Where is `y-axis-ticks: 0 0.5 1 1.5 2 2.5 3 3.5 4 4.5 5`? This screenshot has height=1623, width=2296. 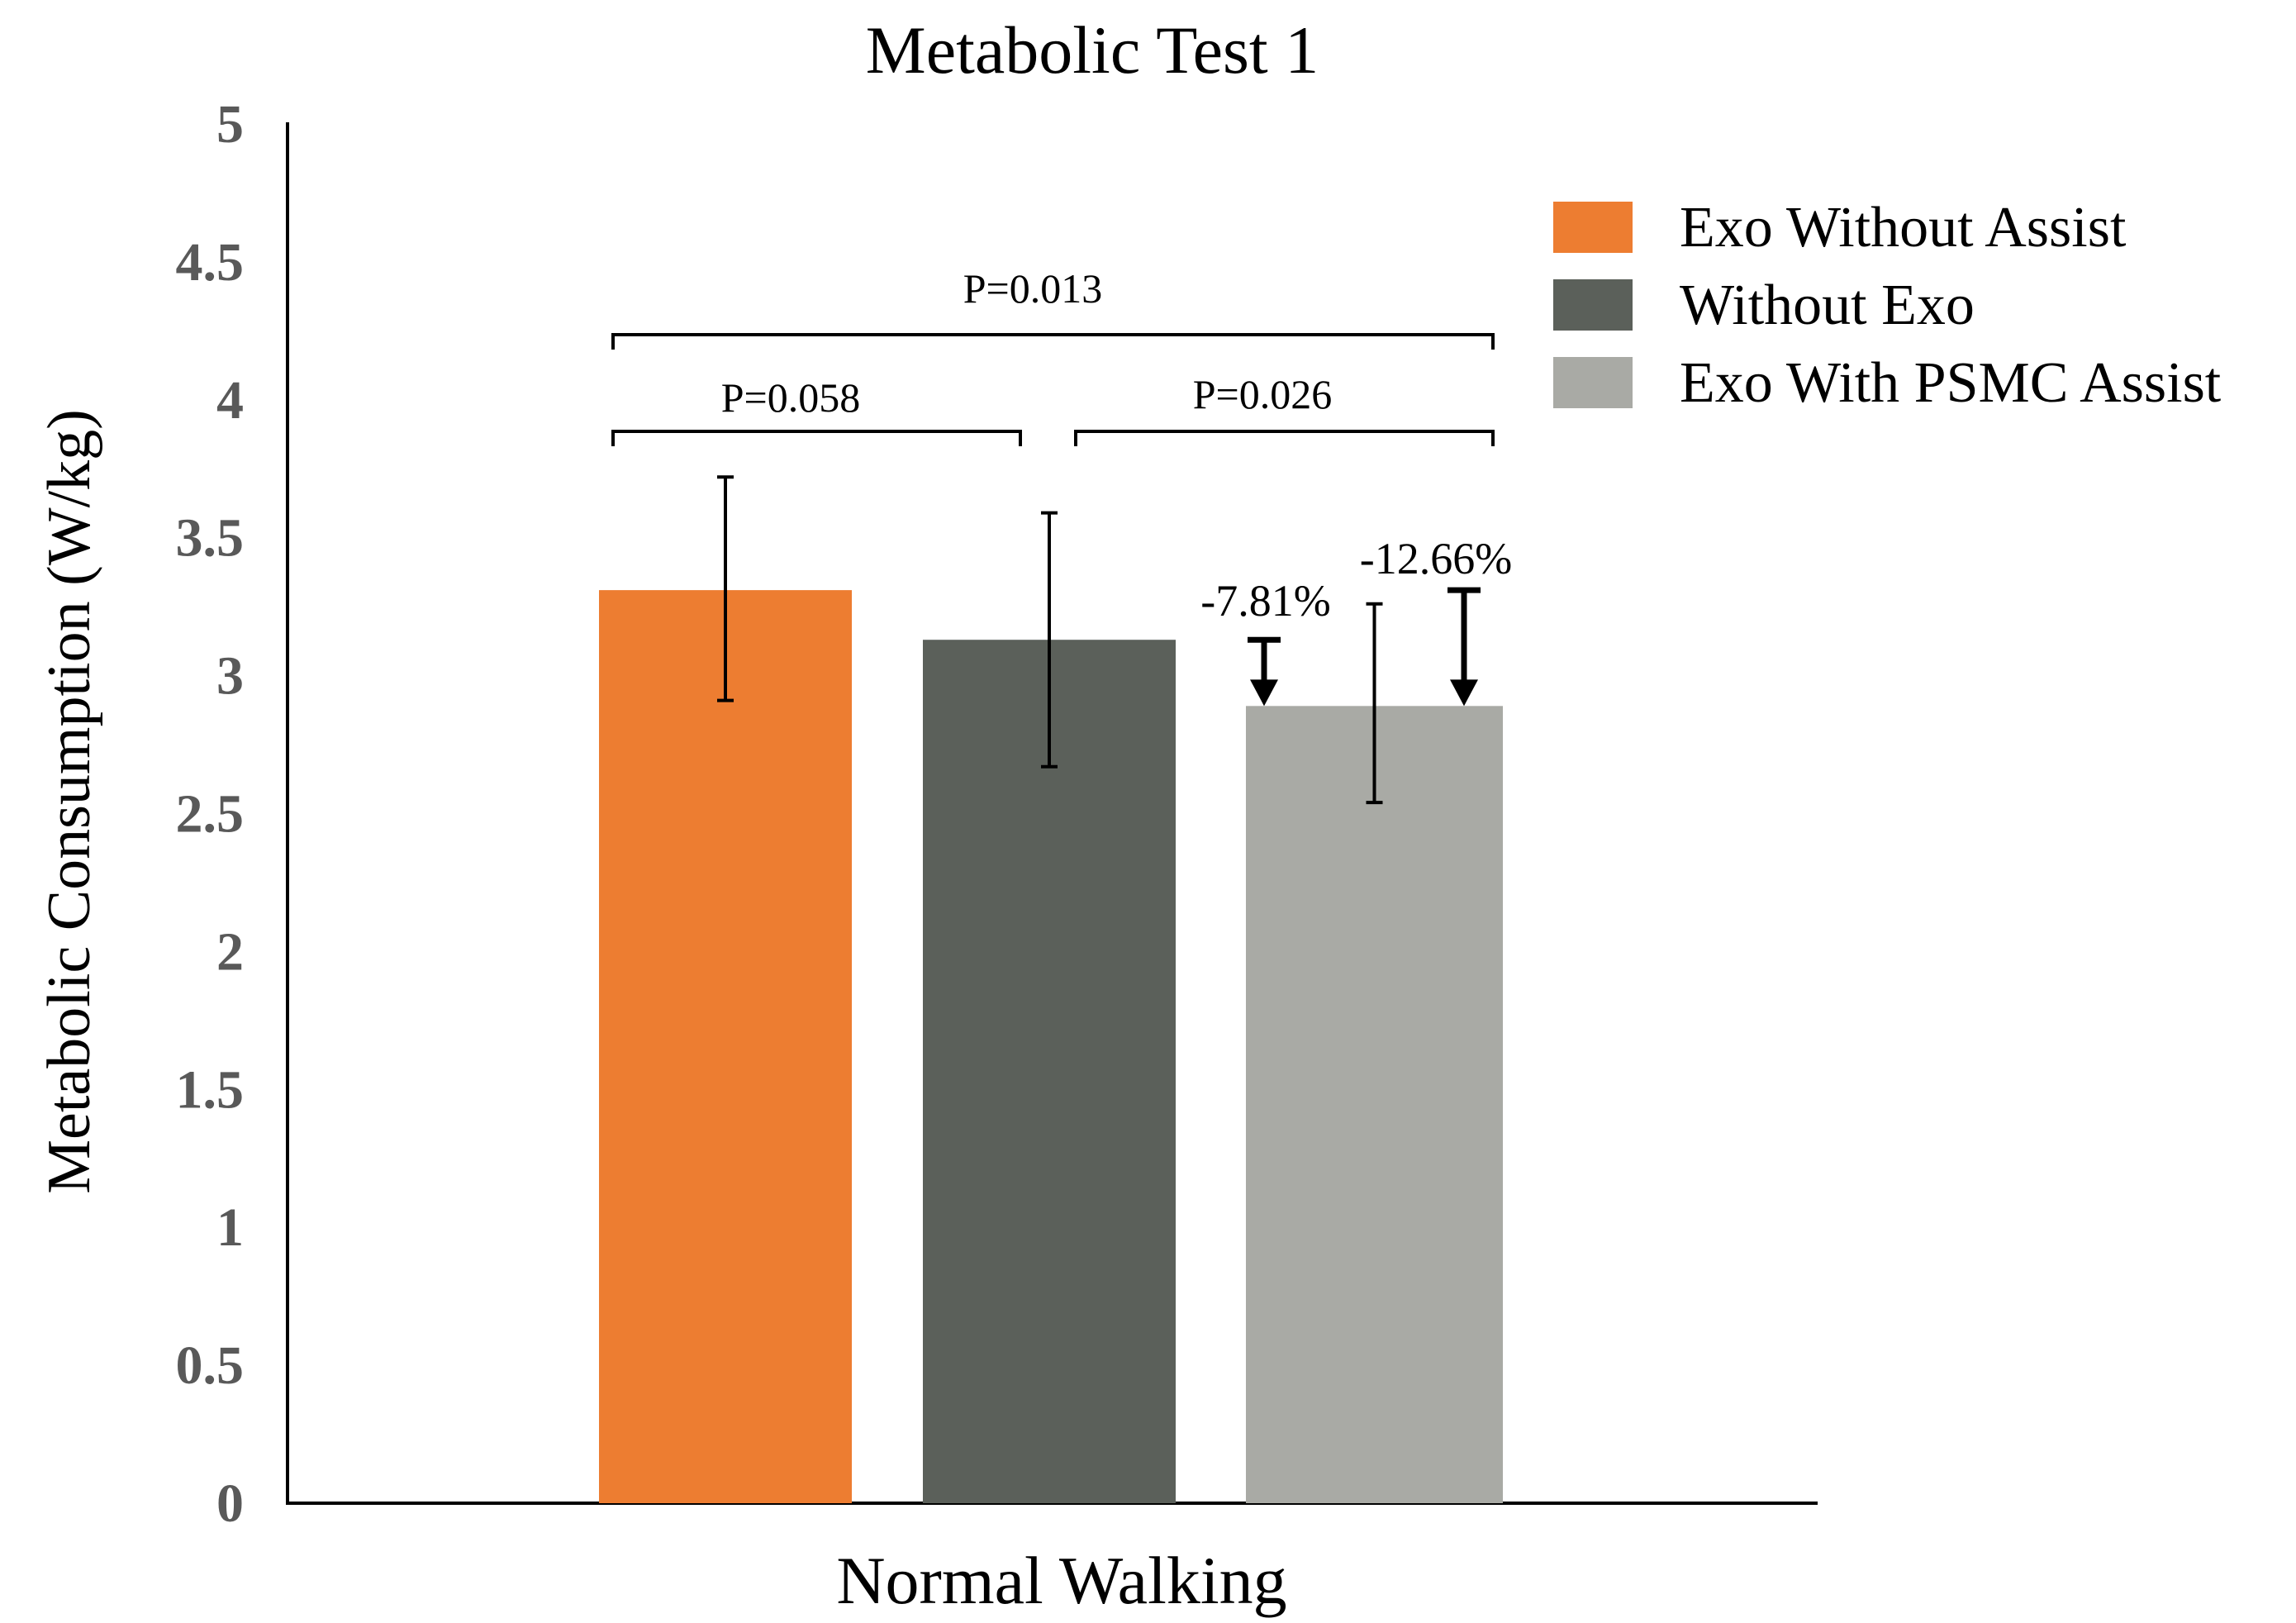 y-axis-ticks: 0 0.5 1 1.5 2 2.5 3 3.5 4 4.5 5 is located at coordinates (211, 814).